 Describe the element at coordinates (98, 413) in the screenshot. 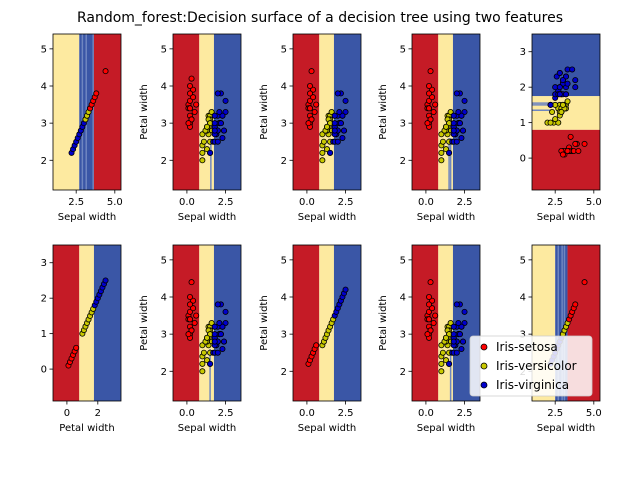

I see `x-tick-label: 2` at that location.